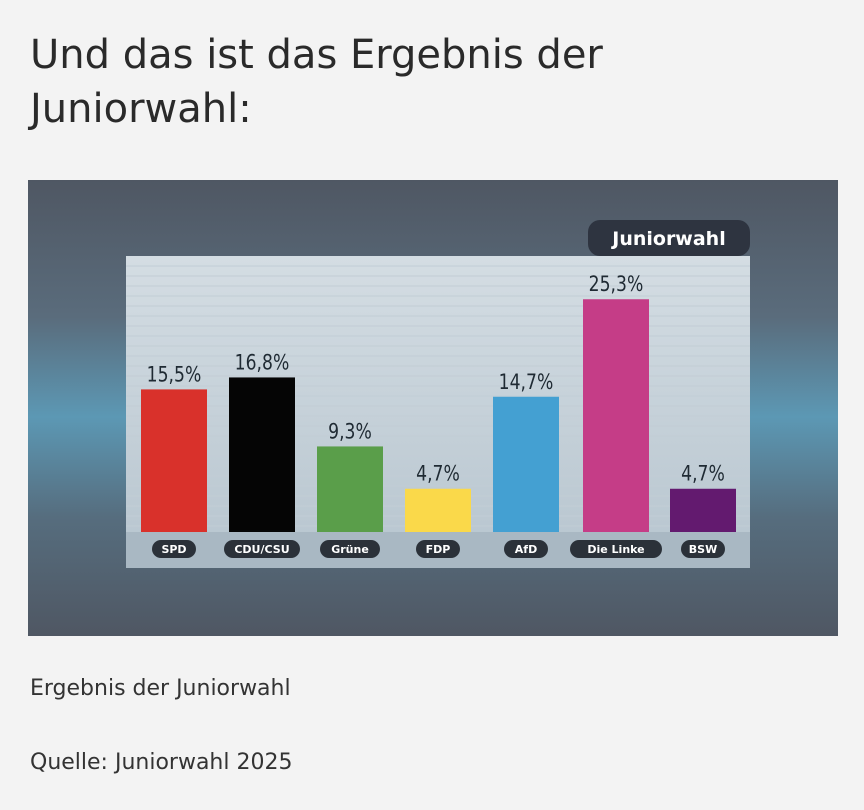  I want to click on bar-bsw, so click(703, 510).